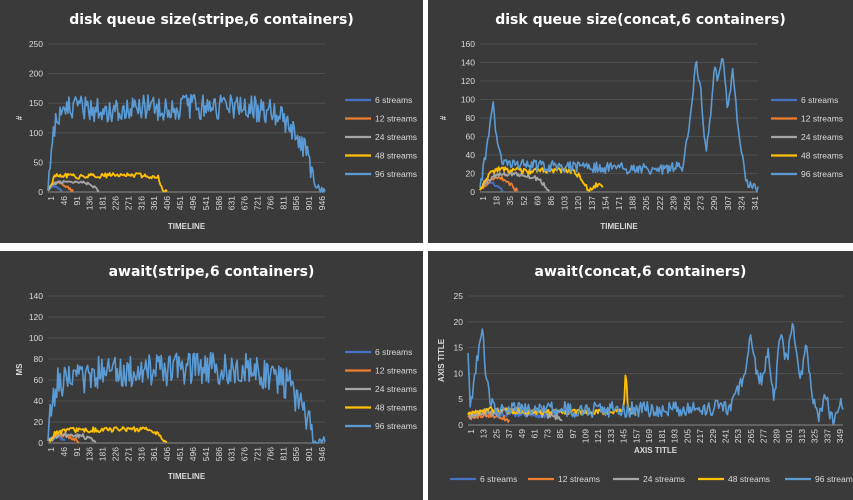 The image size is (853, 500). I want to click on x-tick-label: 253, so click(738, 436).